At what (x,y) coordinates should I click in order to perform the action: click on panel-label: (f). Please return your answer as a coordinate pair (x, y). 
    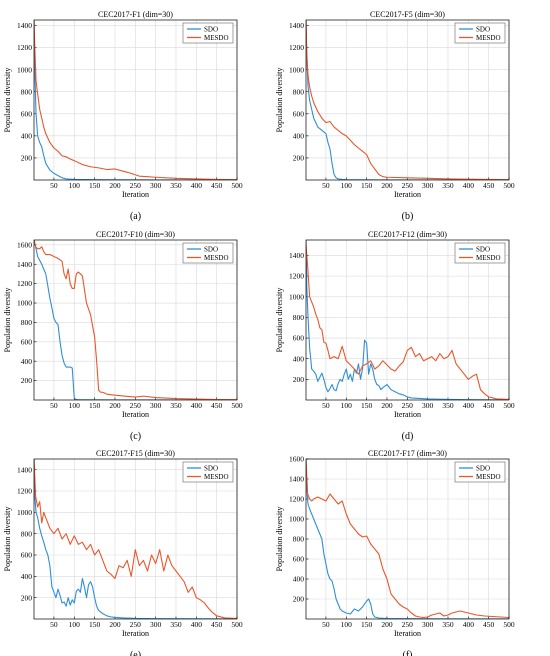
    Looking at the image, I should click on (408, 653).